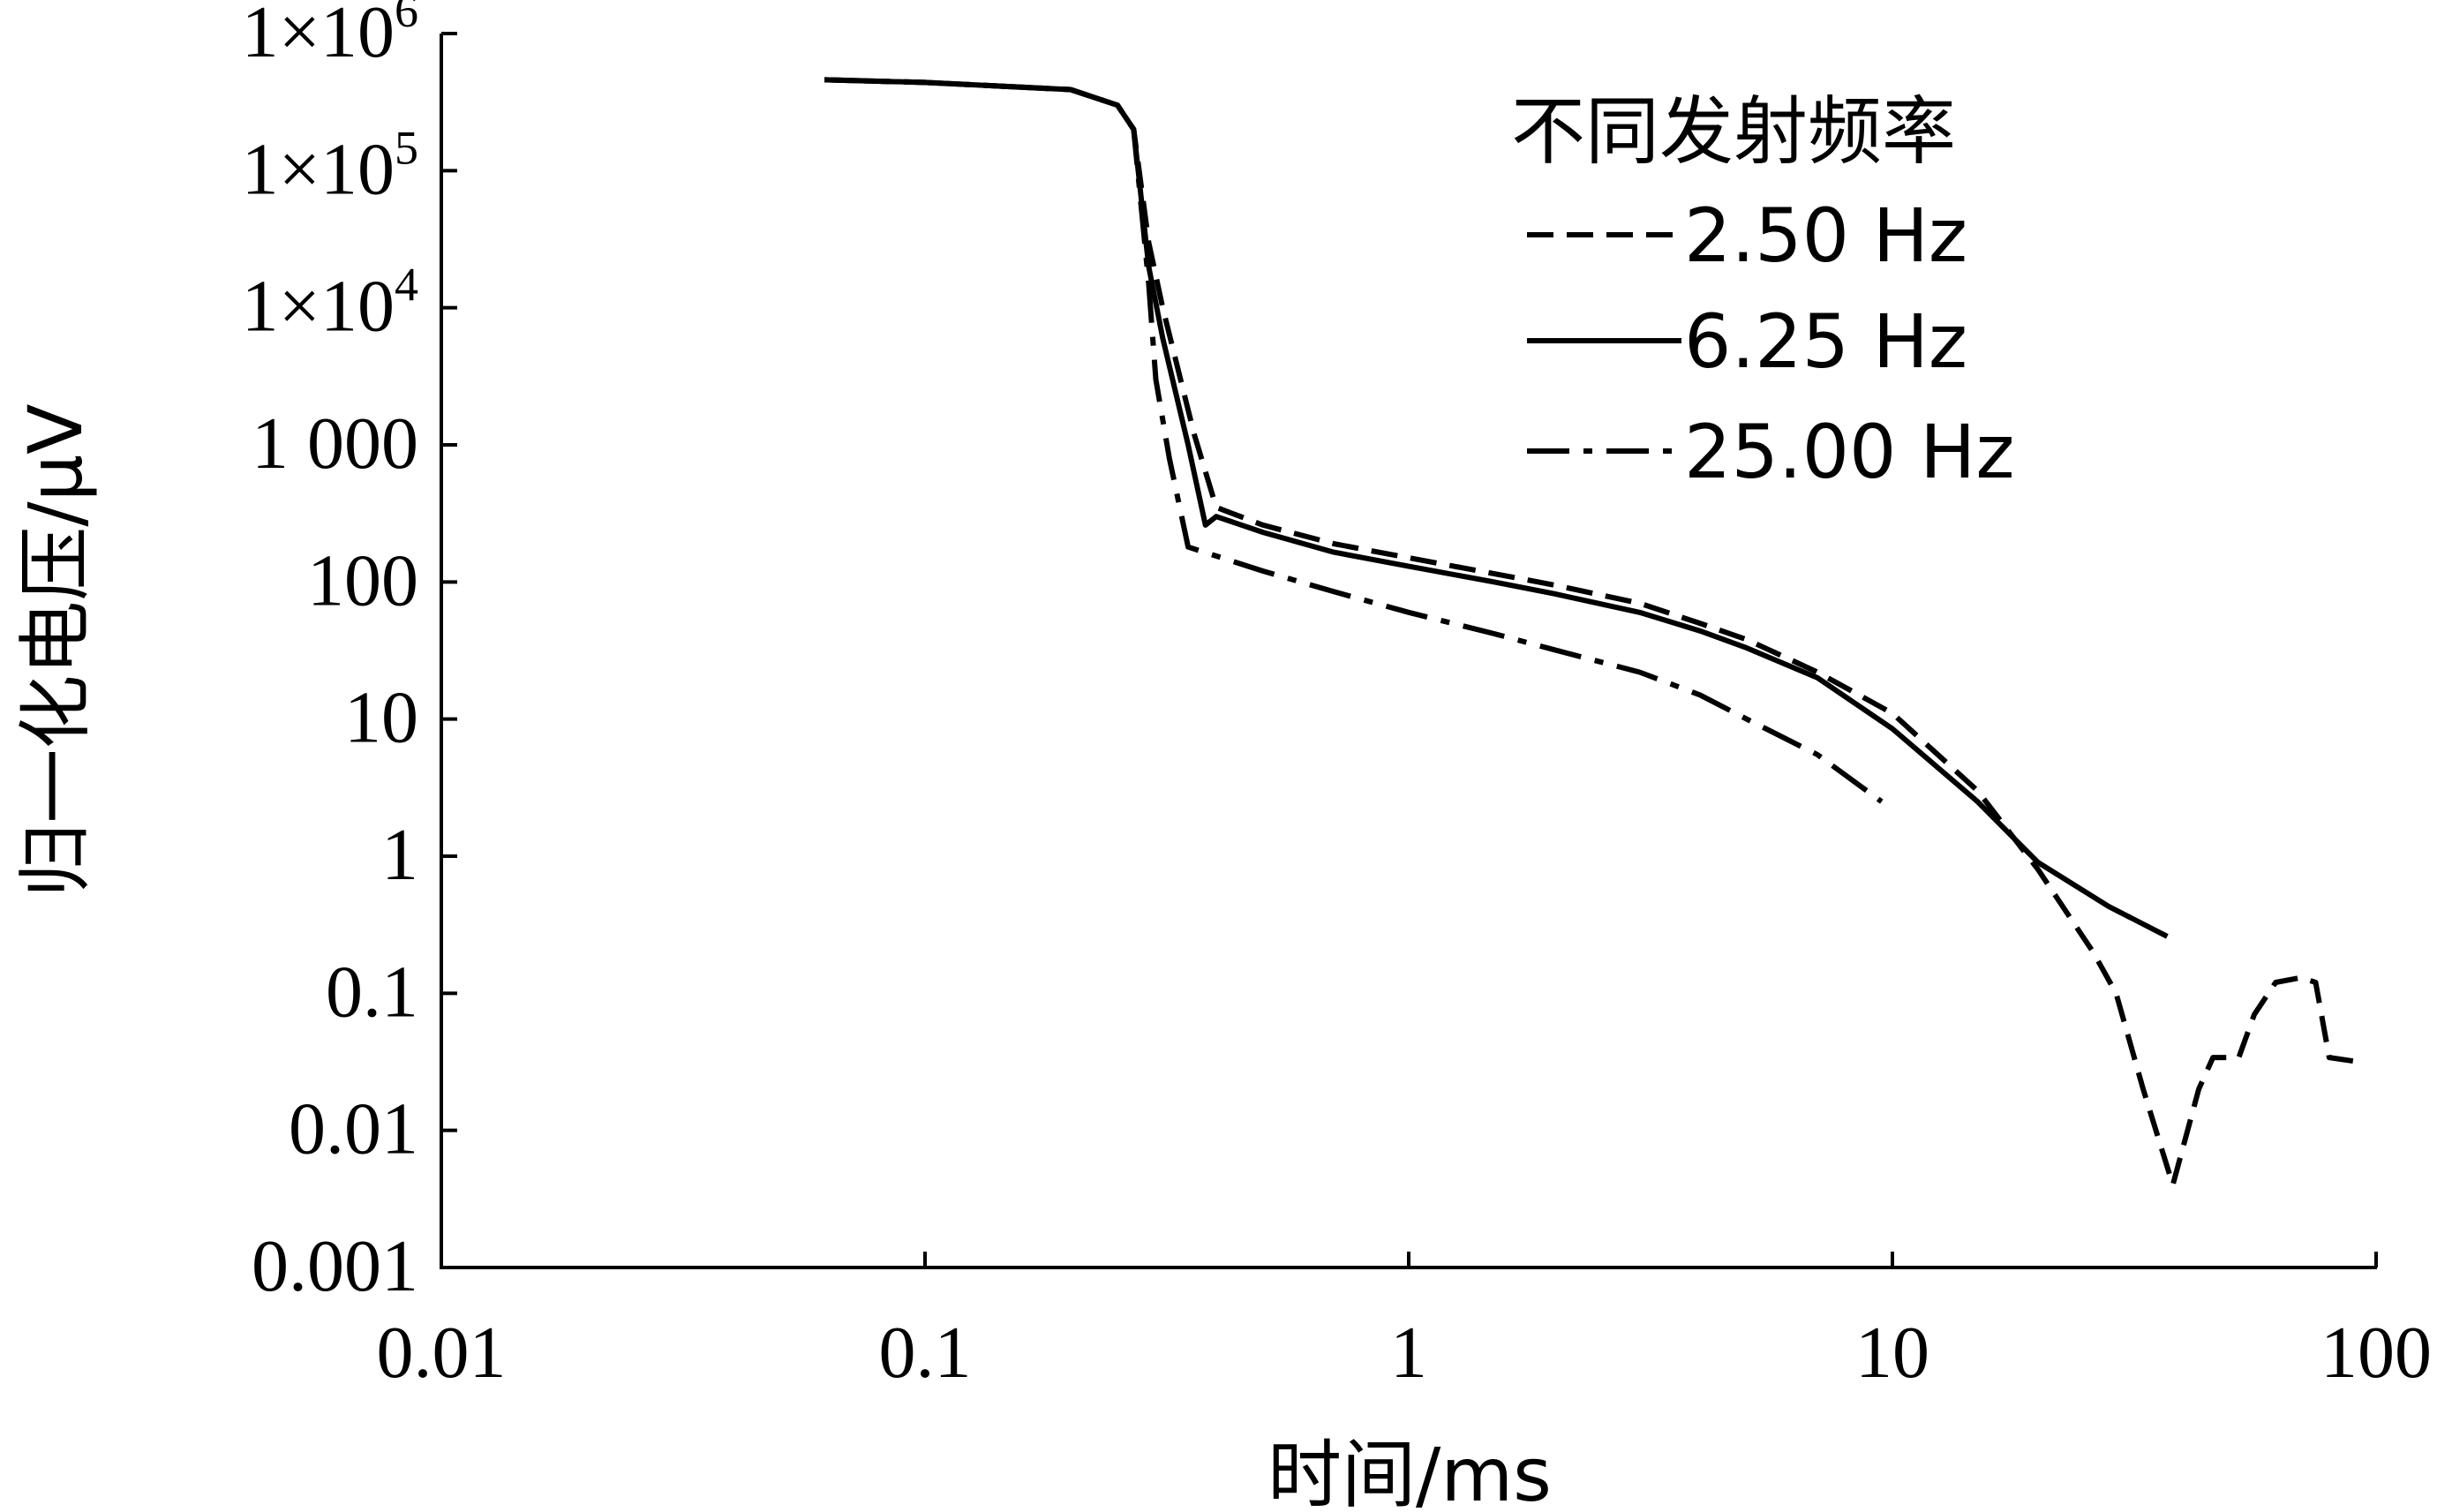 Image resolution: width=2437 pixels, height=1512 pixels. Describe the element at coordinates (349, 653) in the screenshot. I see `y-ticks: 1×106 1×10⁵ 1×10⁴ 1 000 100 10 1 0.1 0.01 0.001` at that location.